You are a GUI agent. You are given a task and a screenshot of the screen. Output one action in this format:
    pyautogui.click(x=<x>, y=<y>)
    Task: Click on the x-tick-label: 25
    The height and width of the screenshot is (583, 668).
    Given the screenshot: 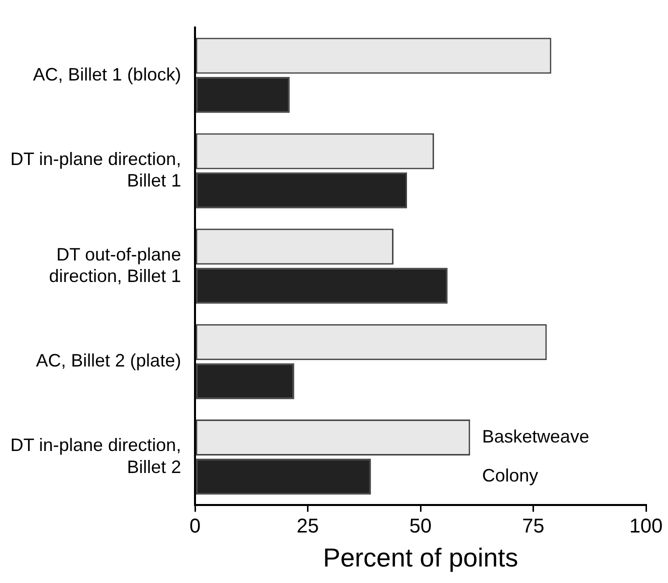 What is the action you would take?
    pyautogui.click(x=307, y=526)
    